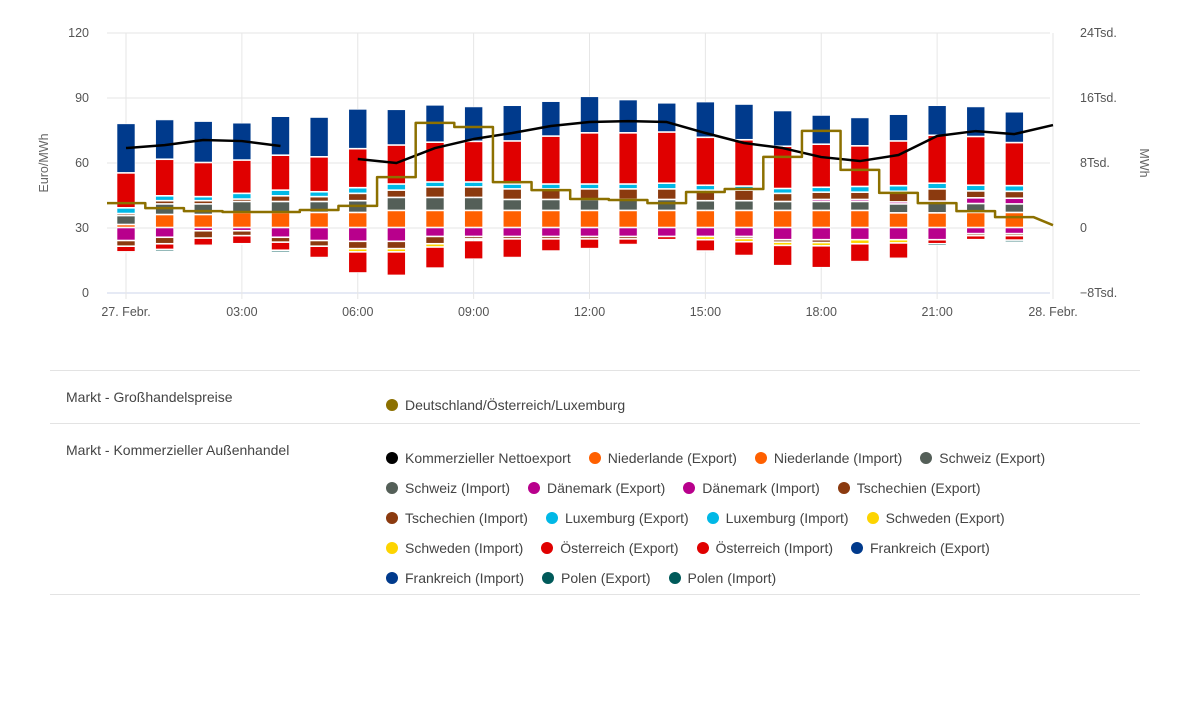 The image size is (1179, 711). I want to click on legend-item: Niederlande (Export), so click(662, 457).